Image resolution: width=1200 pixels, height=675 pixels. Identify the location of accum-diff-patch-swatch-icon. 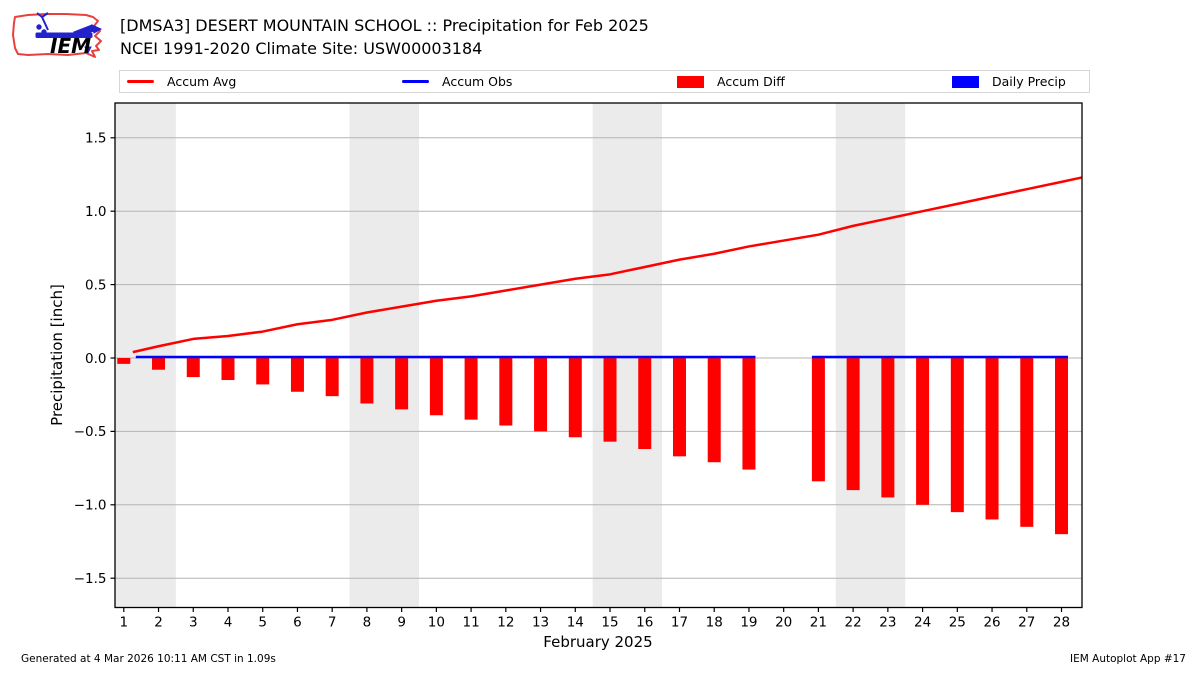
(690, 81).